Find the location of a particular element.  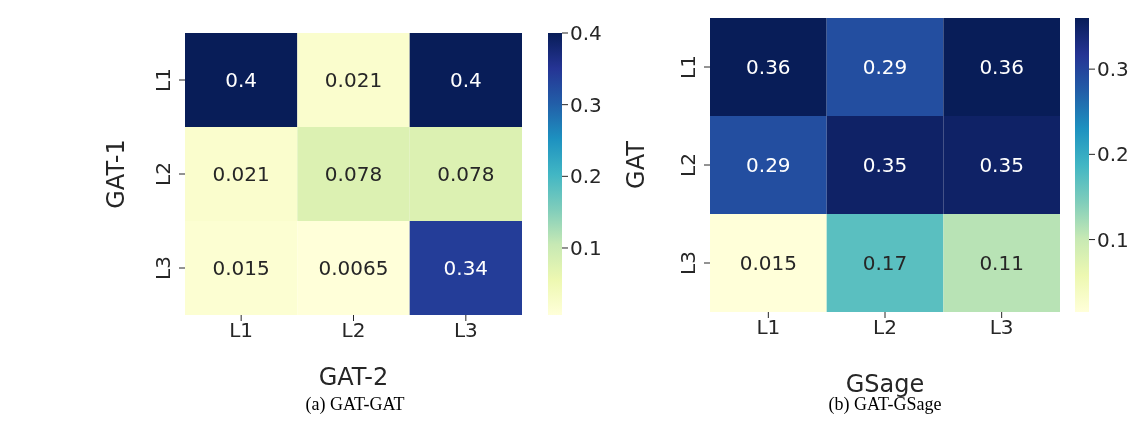

data-label: 0.0065 is located at coordinates (353, 268).